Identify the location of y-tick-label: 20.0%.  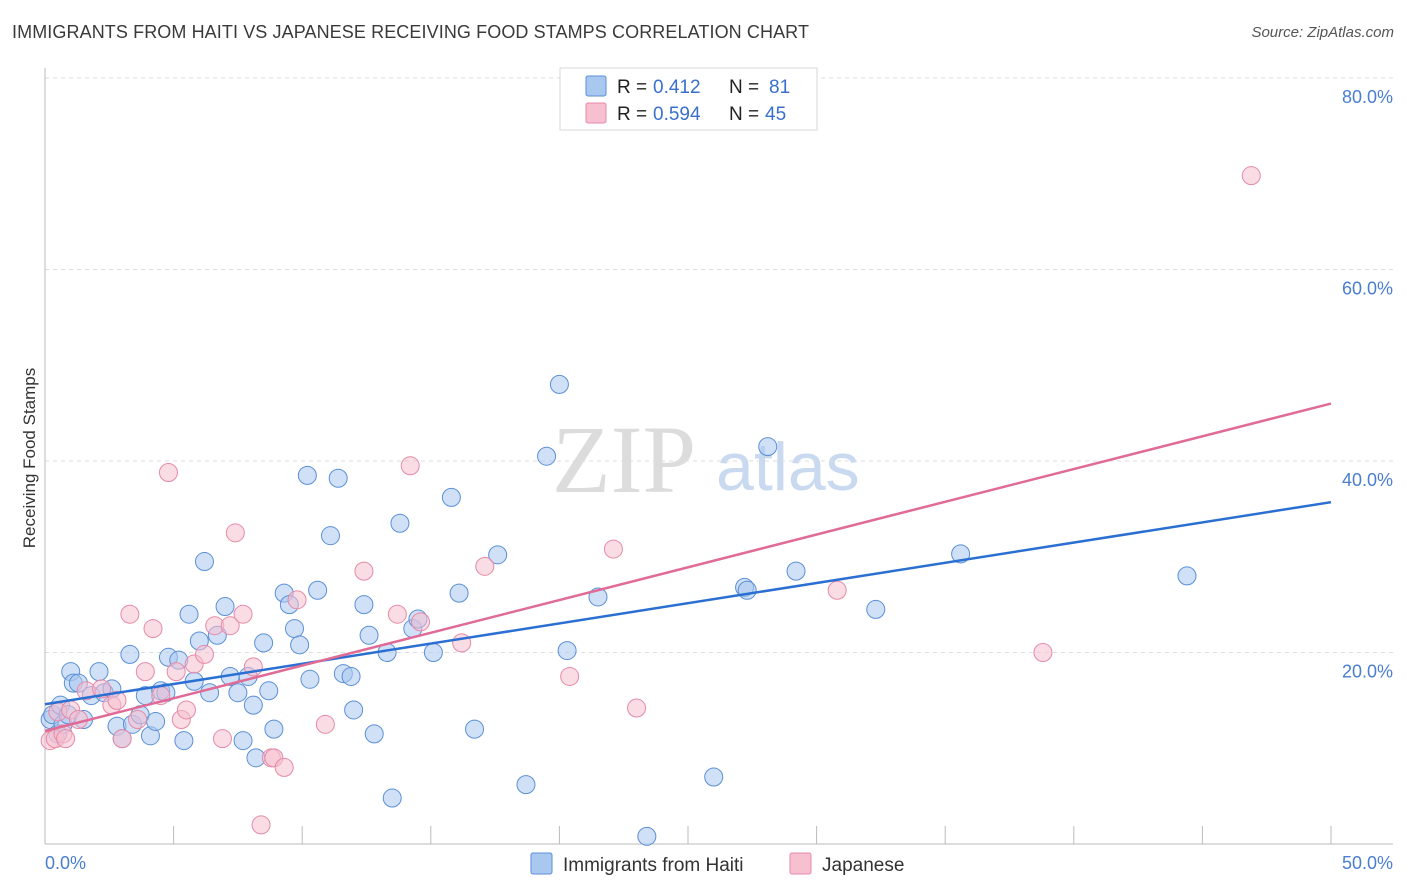
(1367, 672).